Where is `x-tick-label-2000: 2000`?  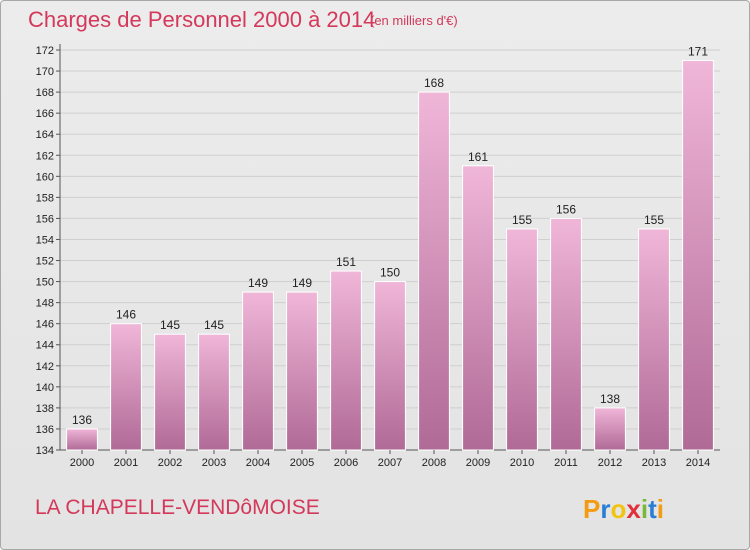
x-tick-label-2000: 2000 is located at coordinates (82, 463).